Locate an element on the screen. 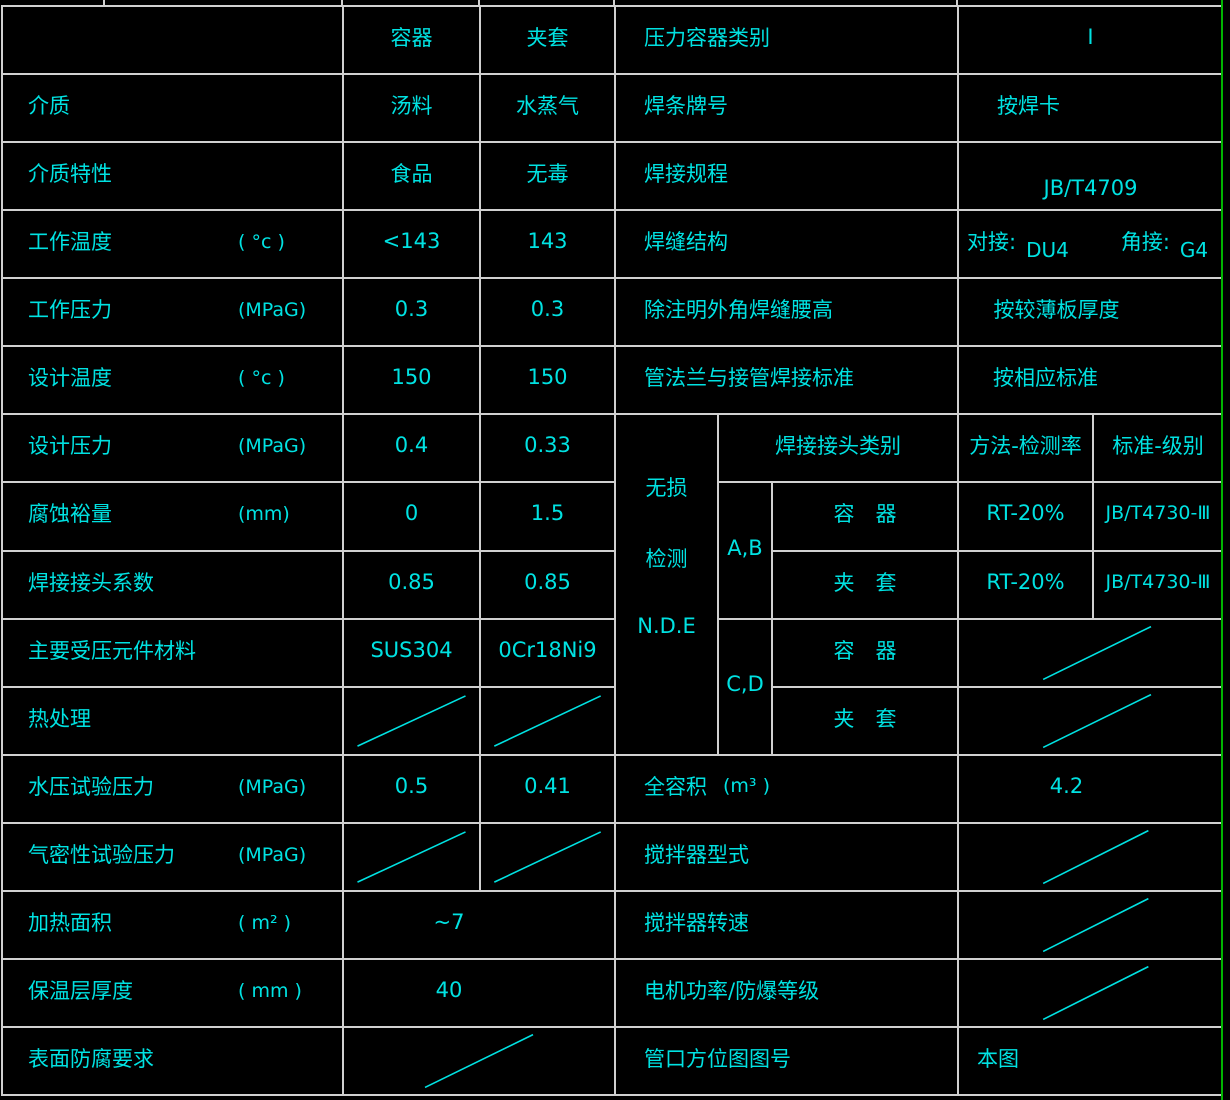 This screenshot has height=1100, width=1230. row-label: 保温层厚度 is located at coordinates (80, 990).